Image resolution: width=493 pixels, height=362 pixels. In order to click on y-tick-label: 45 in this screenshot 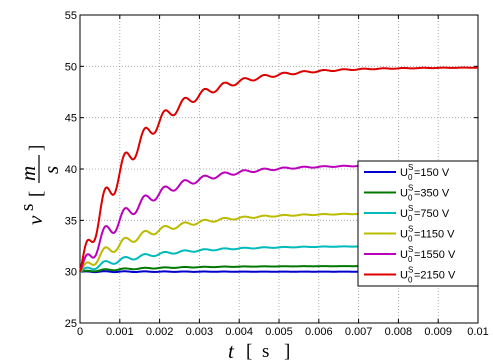, I will do `click(71, 119)`.